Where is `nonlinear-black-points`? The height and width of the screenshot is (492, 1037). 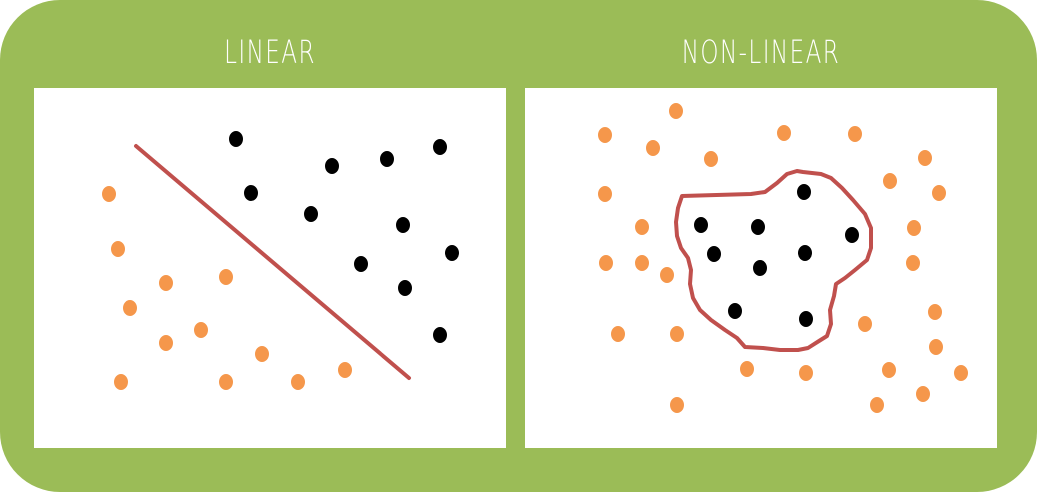 nonlinear-black-points is located at coordinates (776, 255).